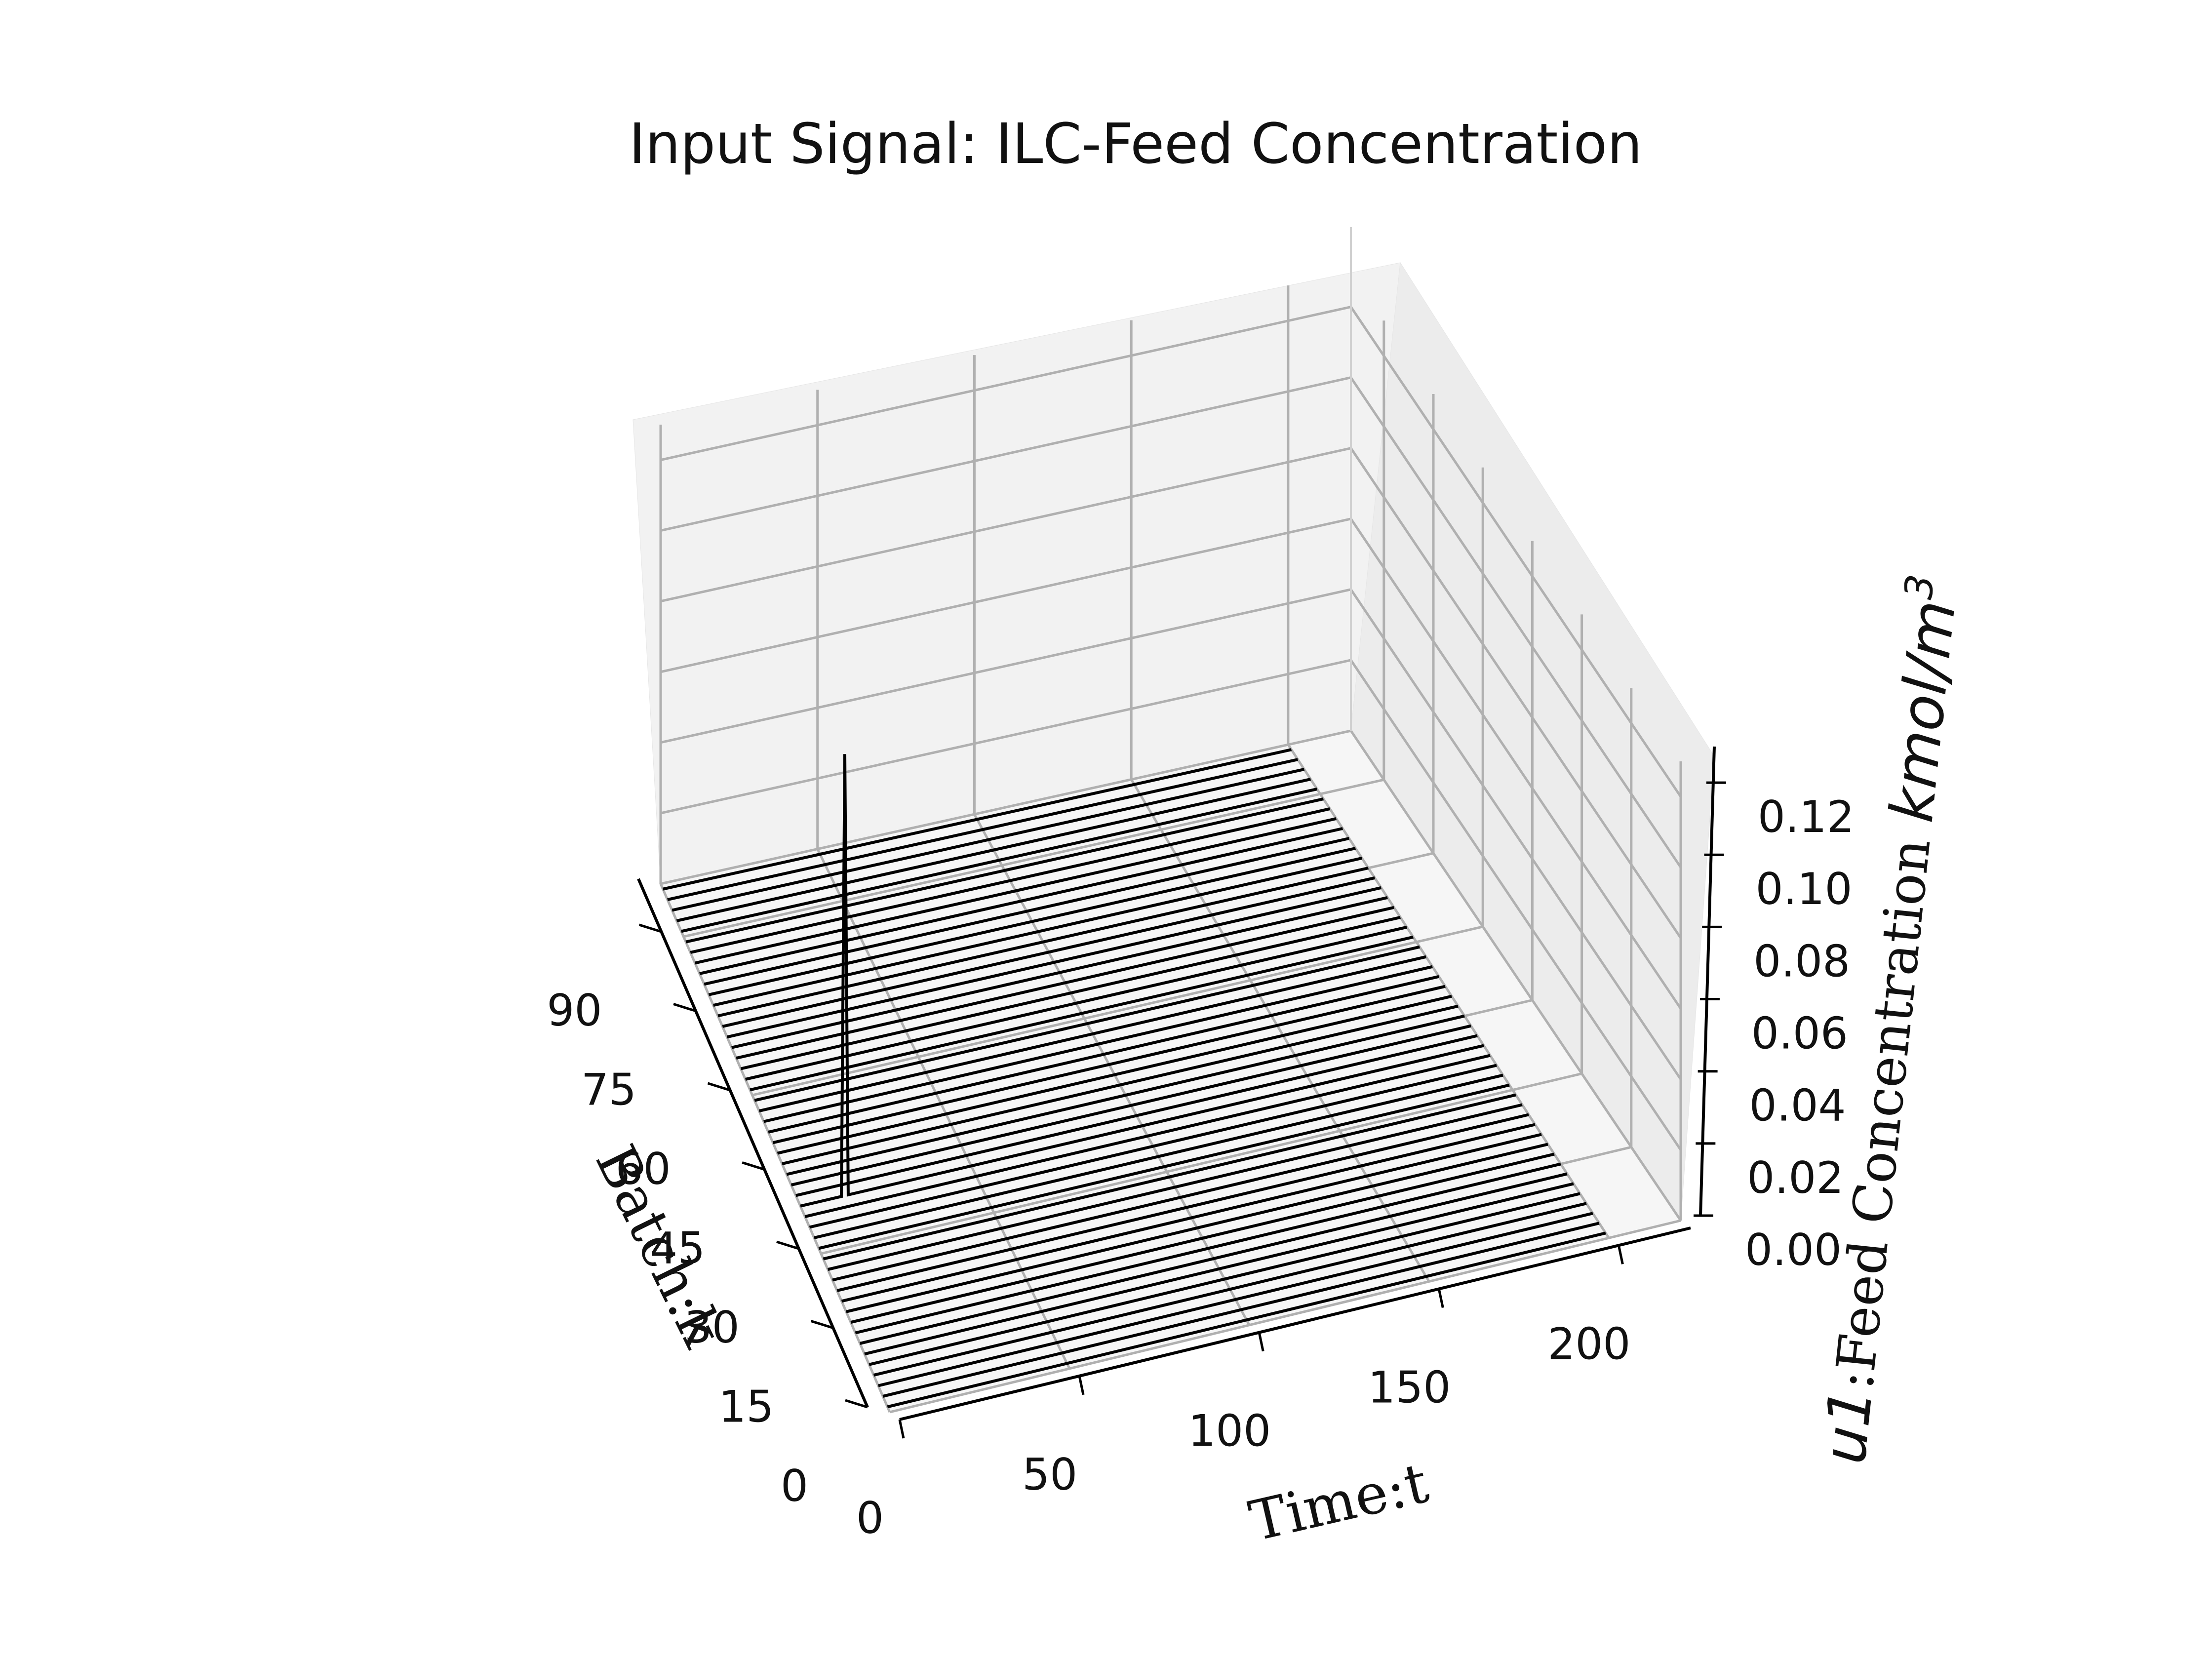  What do you see at coordinates (746, 1407) in the screenshot?
I see `y-tick-label: 15` at bounding box center [746, 1407].